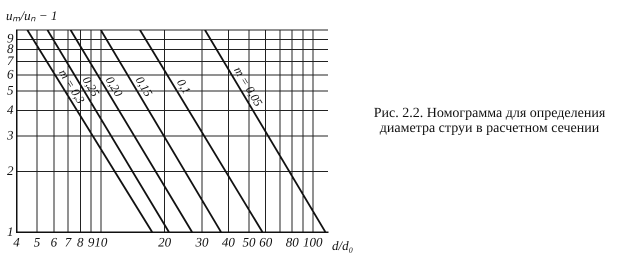 This screenshot has width=624, height=276. I want to click on y-tick-label: 6, so click(10, 74).